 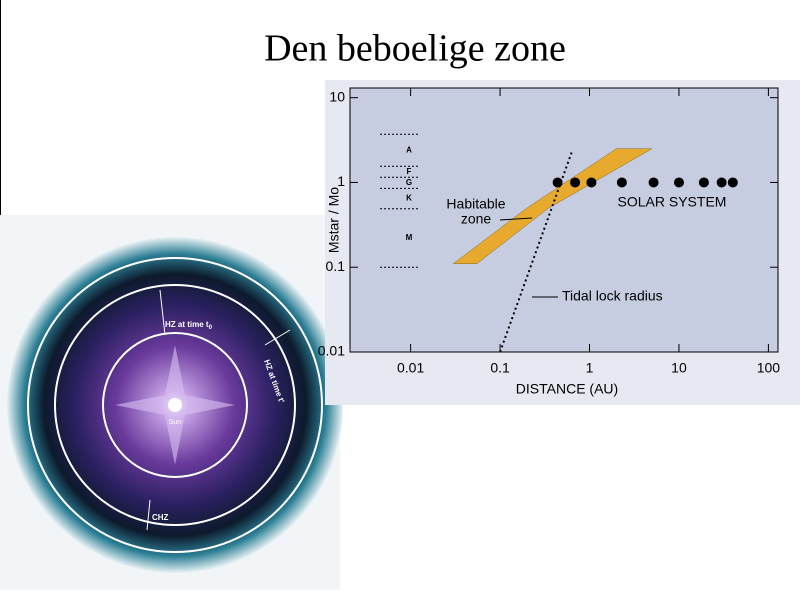 What do you see at coordinates (769, 368) in the screenshot?
I see `x-tick-label: 100` at bounding box center [769, 368].